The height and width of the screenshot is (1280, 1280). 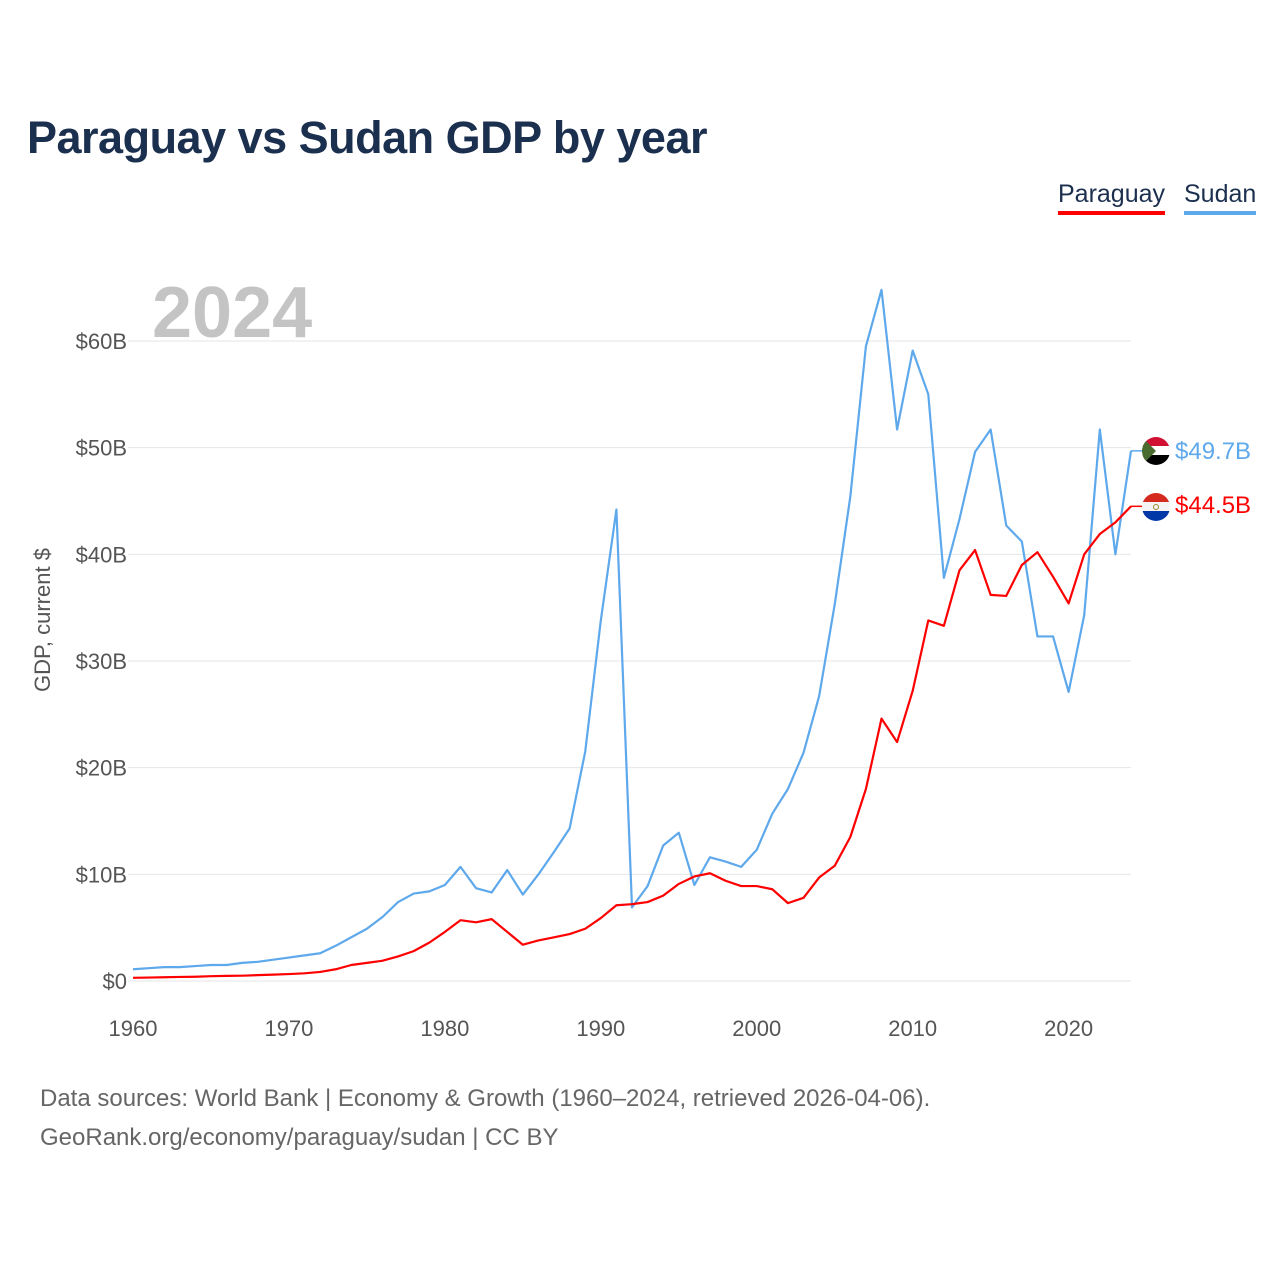 What do you see at coordinates (101, 768) in the screenshot?
I see `y-tick-label: $20B` at bounding box center [101, 768].